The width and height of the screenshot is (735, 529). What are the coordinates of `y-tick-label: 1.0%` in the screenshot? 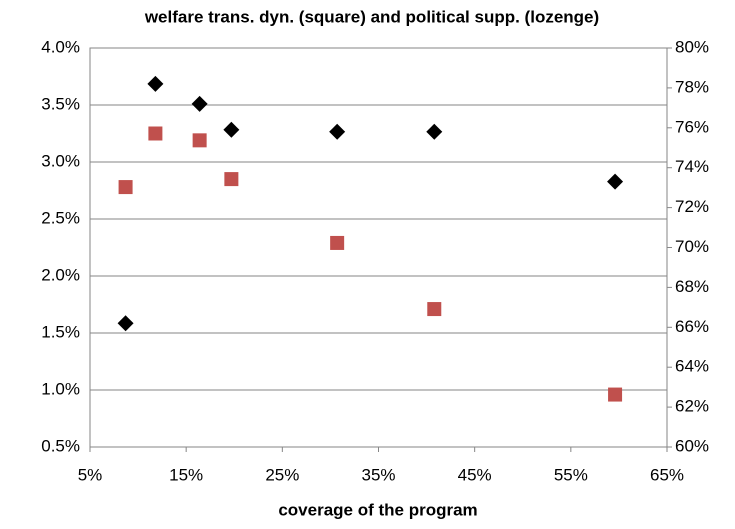 It's located at (60, 388).